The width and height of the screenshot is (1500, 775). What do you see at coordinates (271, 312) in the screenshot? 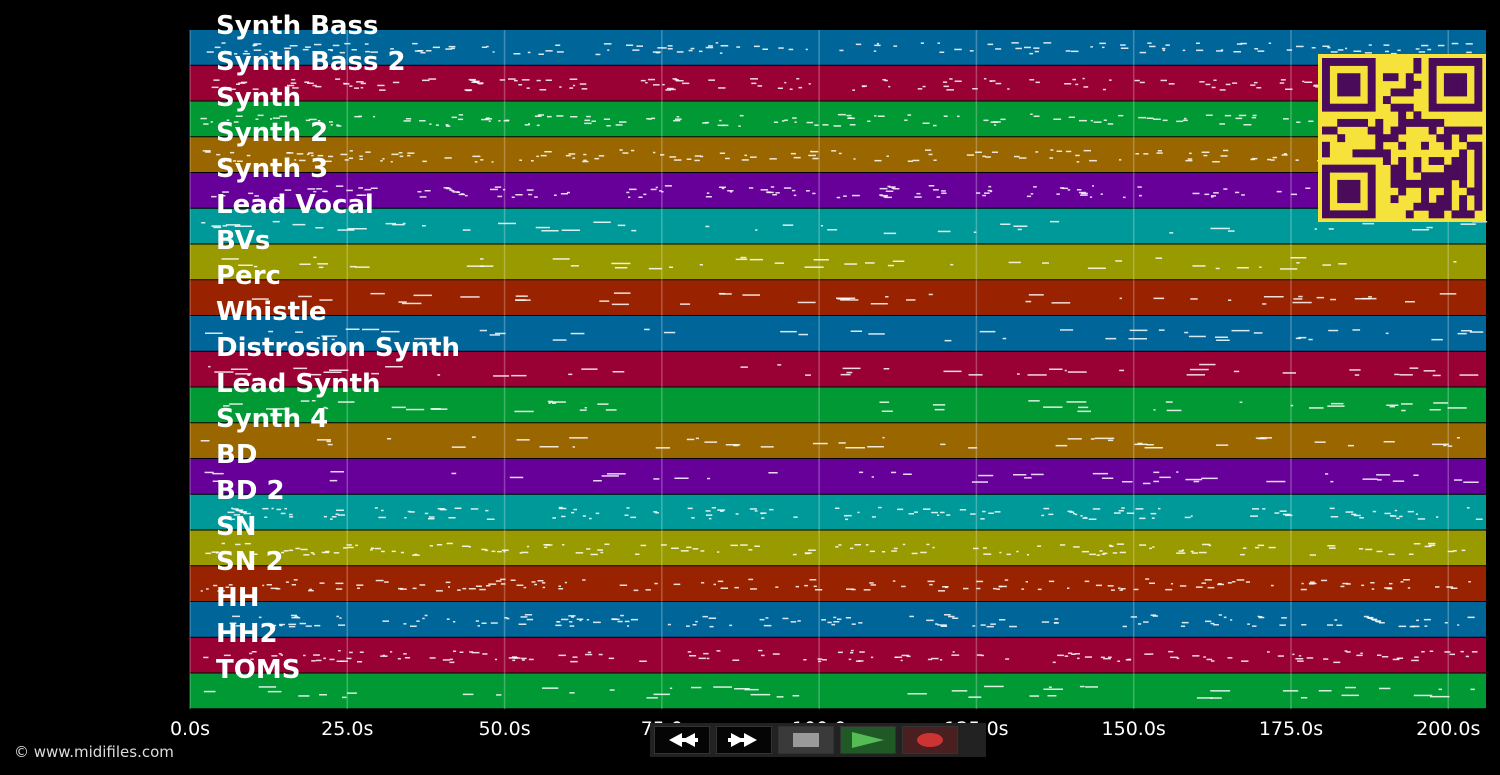
I see `track-label: Whistle` at bounding box center [271, 312].